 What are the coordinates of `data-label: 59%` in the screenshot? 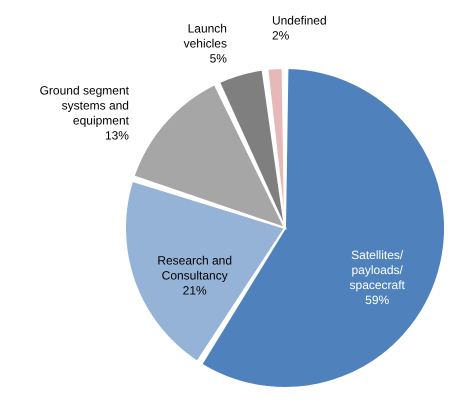 It's located at (377, 299).